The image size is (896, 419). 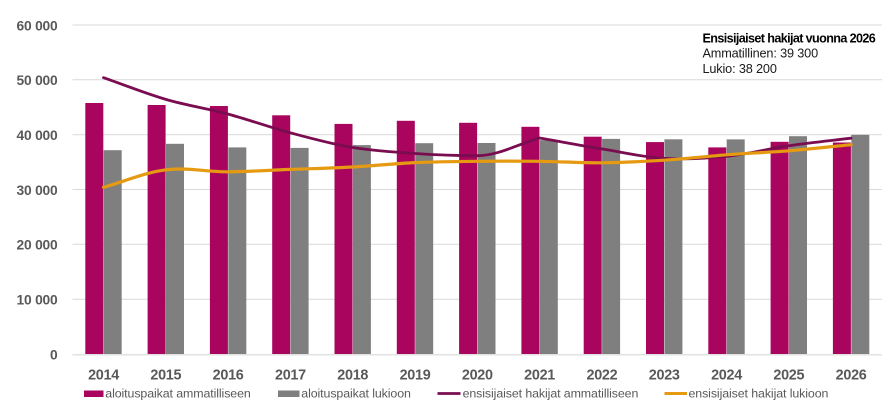 What do you see at coordinates (178, 394) in the screenshot?
I see `svg-text: aloituspaikat ammatilliseen` at bounding box center [178, 394].